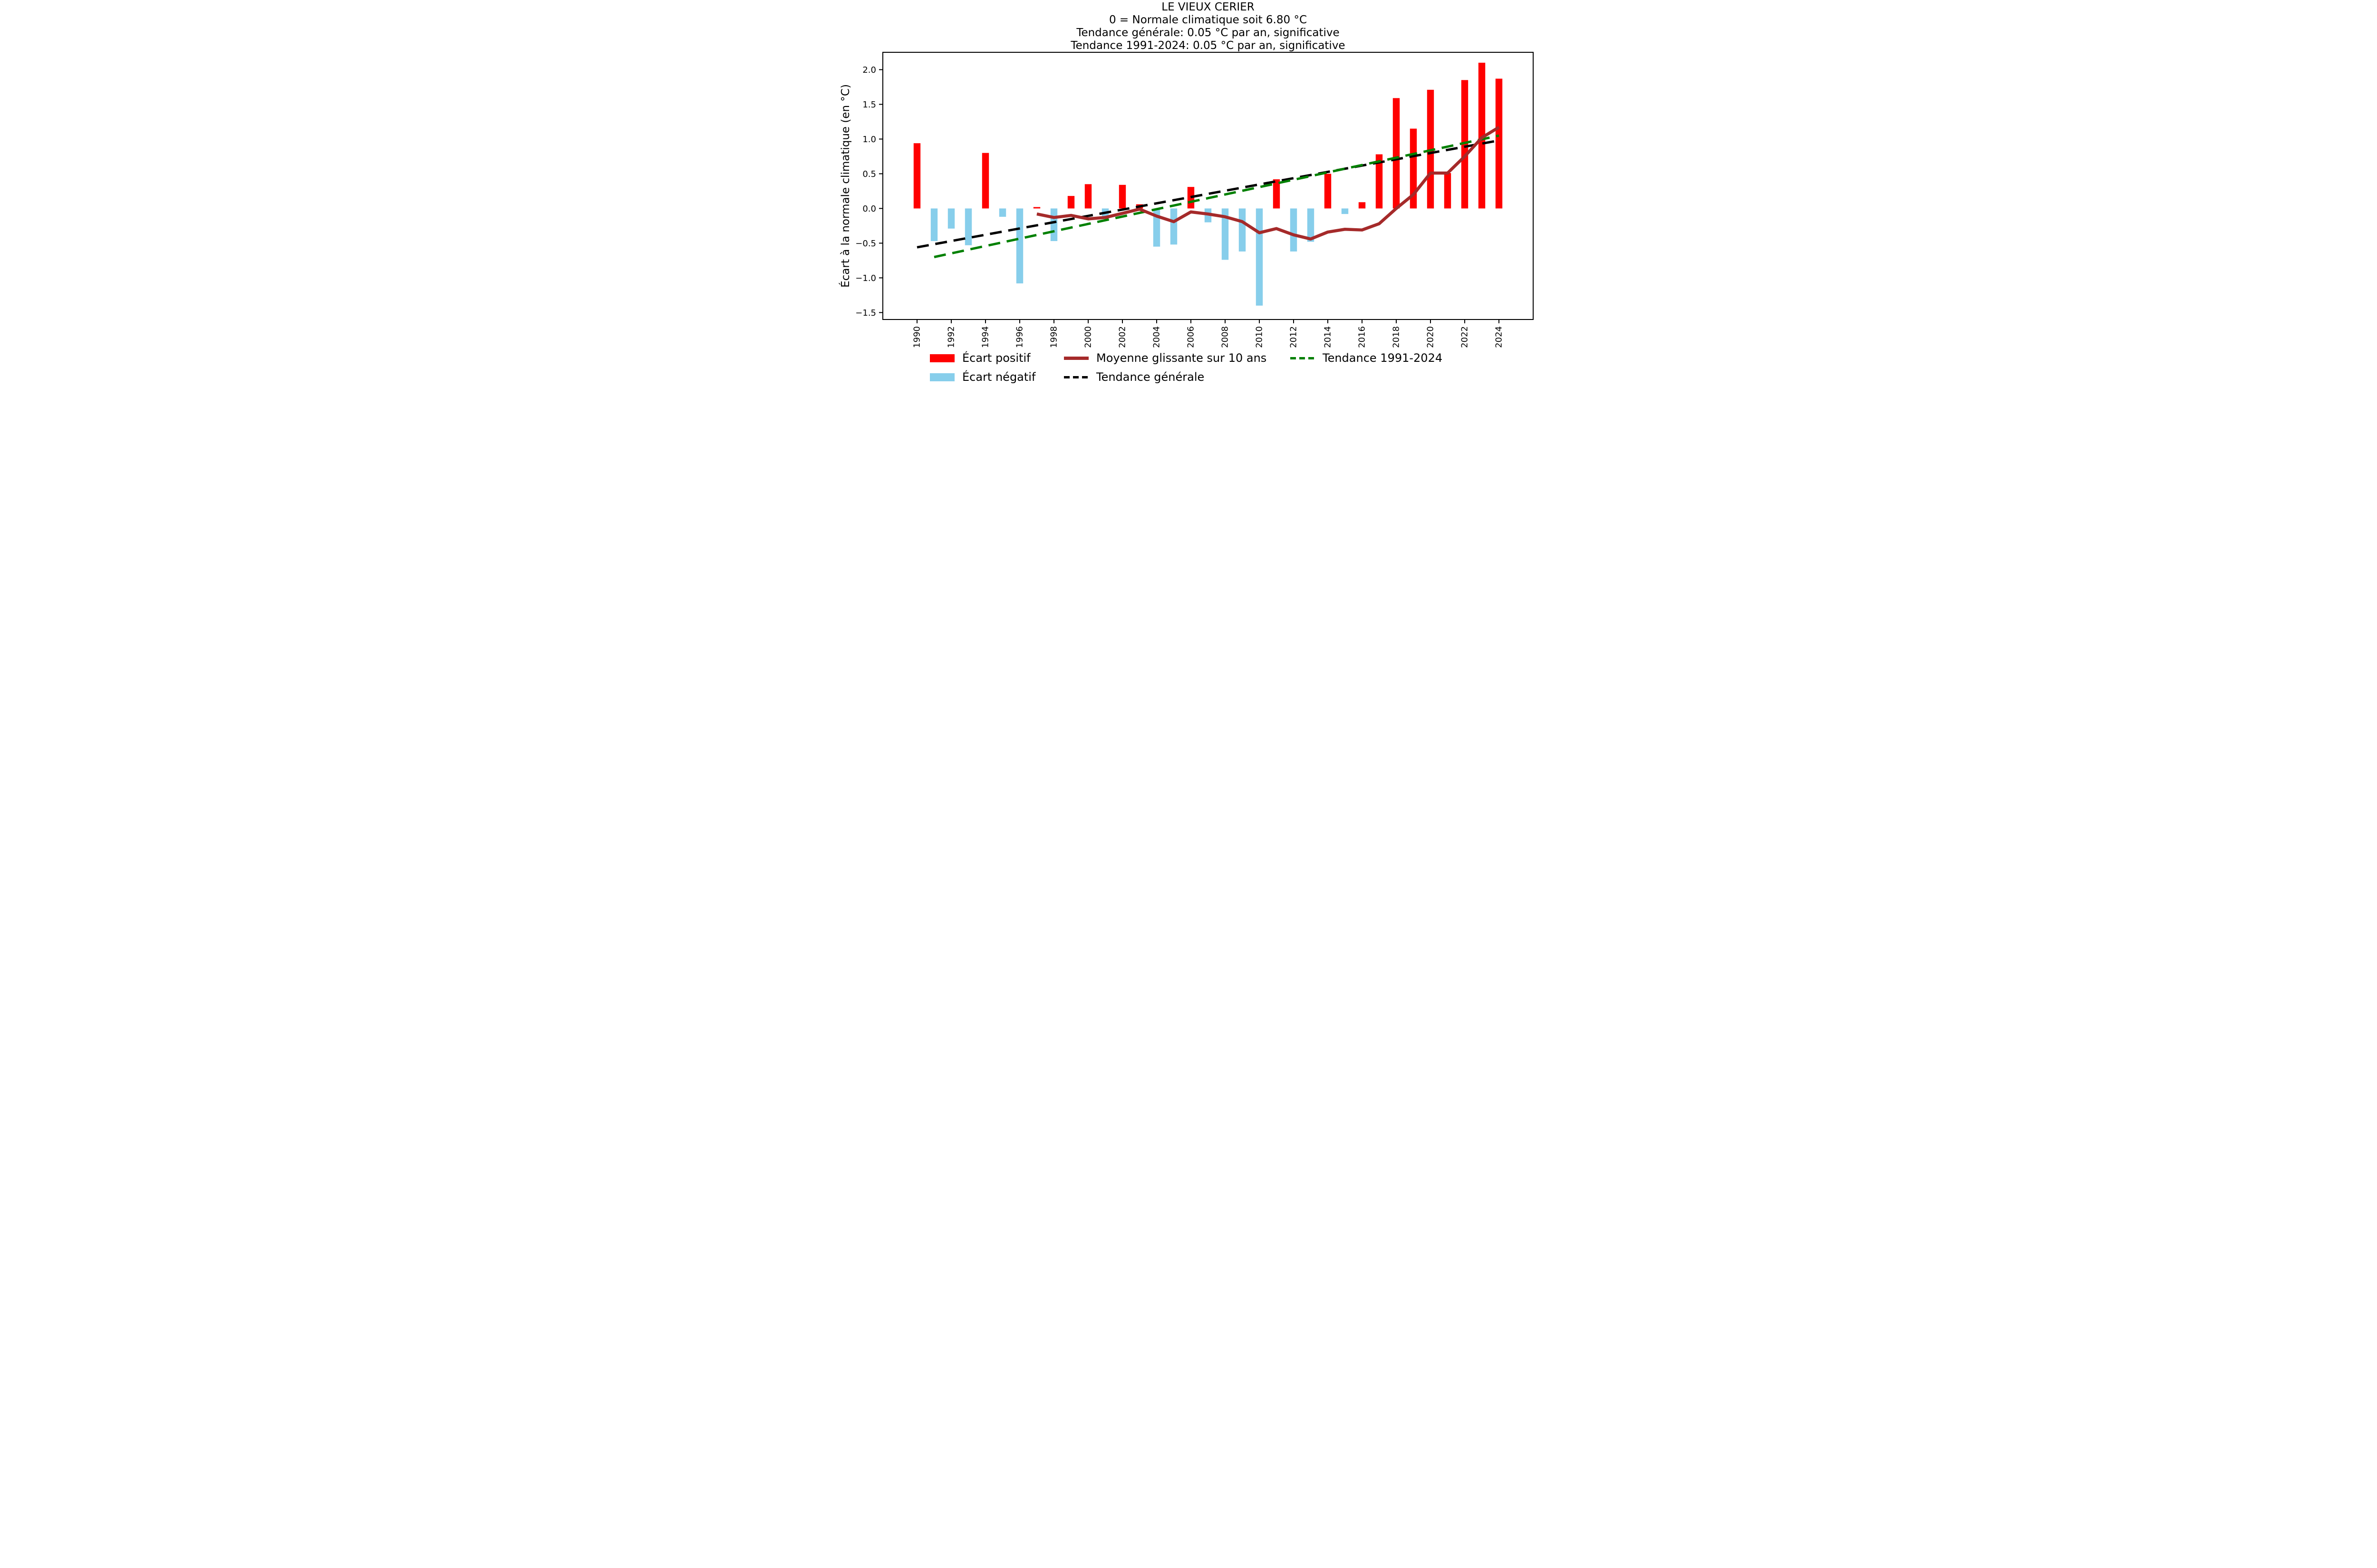 Image resolution: width=2377 pixels, height=1568 pixels. I want to click on x-tick-label-2000: 2000, so click(1088, 337).